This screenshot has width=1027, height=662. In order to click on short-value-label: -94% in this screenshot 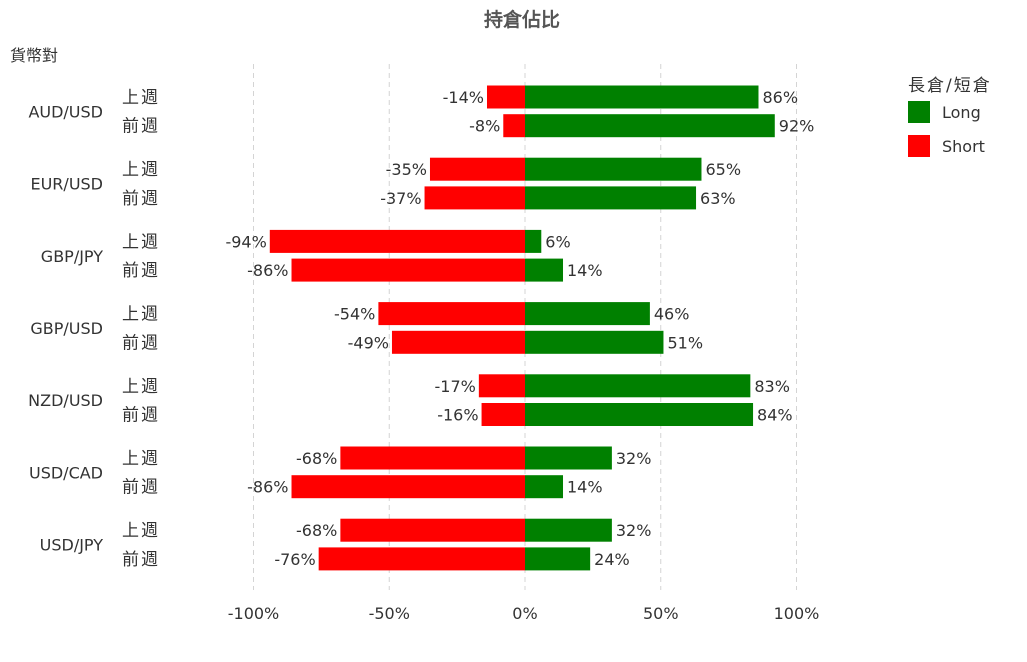, I will do `click(245, 241)`.